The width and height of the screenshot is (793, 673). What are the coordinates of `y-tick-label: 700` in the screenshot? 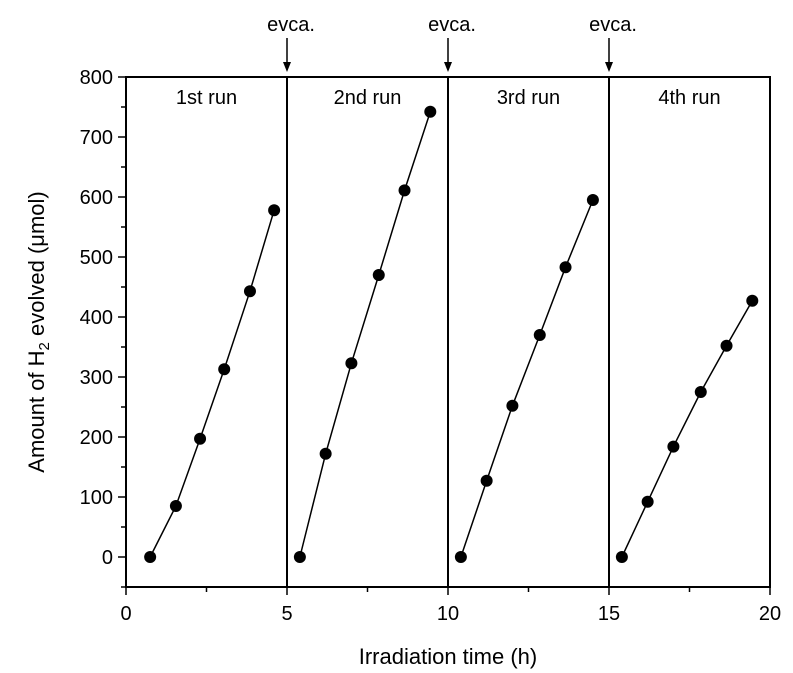 It's located at (96, 138).